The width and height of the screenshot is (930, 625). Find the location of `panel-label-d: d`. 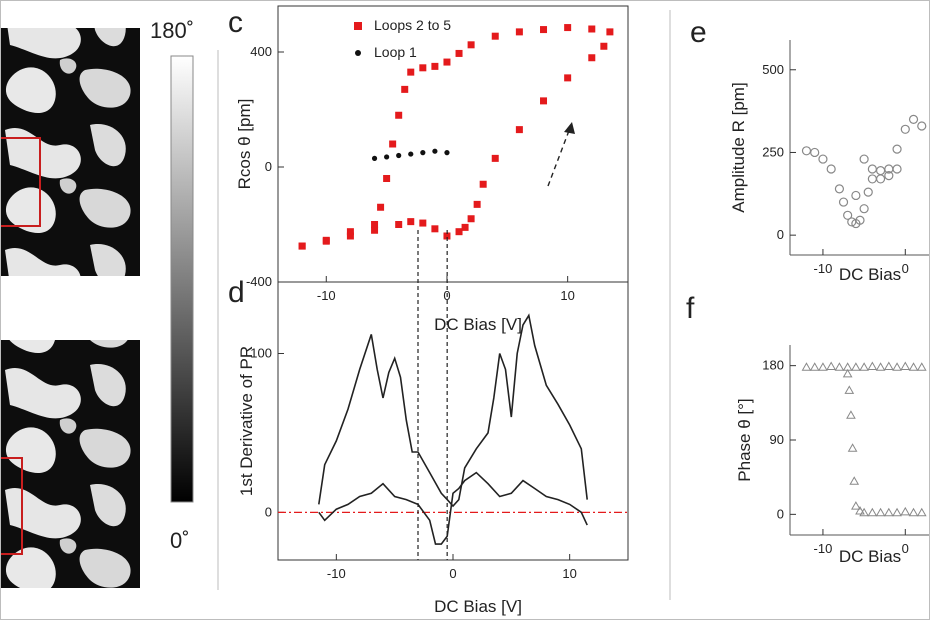

panel-label-d: d is located at coordinates (236, 292).